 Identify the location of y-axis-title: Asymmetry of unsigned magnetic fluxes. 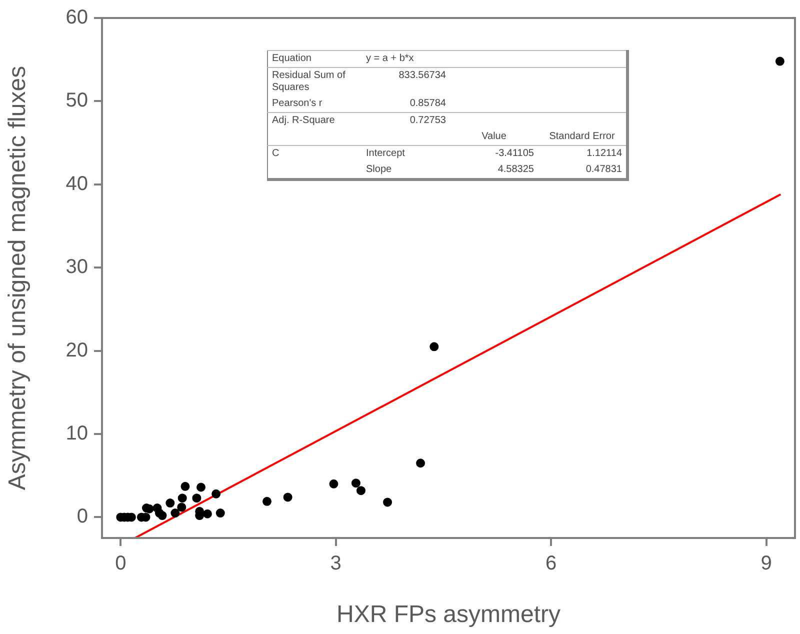
(18, 278).